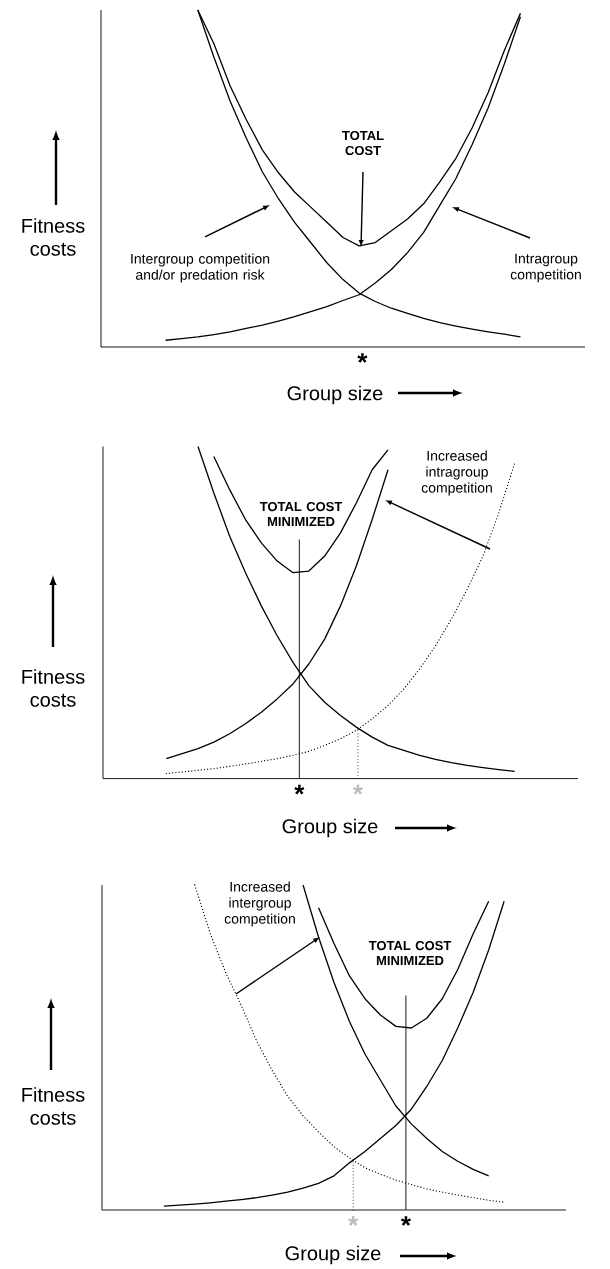  I want to click on annotation: Intergroup competition and/or predation risk, so click(200, 268).